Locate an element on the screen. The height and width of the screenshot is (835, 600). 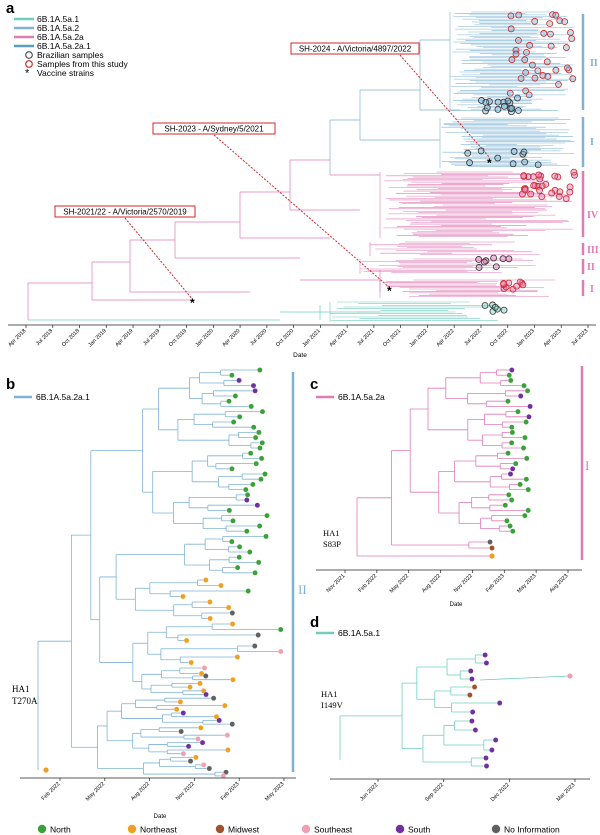
panel-c-clade: I is located at coordinates (587, 465).